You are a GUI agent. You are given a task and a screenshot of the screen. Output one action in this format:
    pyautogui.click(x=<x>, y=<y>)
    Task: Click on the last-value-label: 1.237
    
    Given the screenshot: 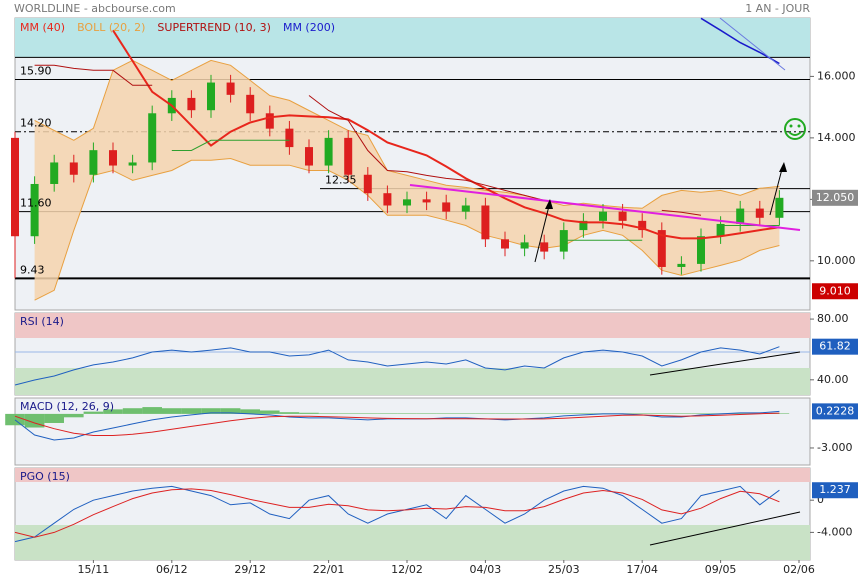 What is the action you would take?
    pyautogui.click(x=835, y=489)
    